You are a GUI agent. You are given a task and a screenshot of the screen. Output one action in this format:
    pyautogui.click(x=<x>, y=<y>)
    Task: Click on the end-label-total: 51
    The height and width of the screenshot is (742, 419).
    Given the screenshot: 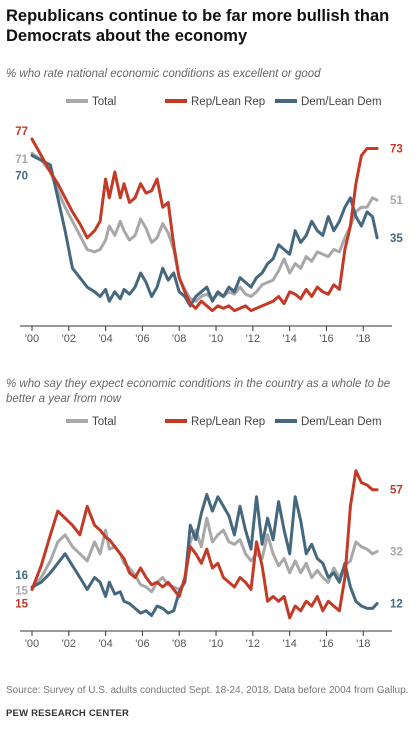 What is the action you would take?
    pyautogui.click(x=396, y=201)
    